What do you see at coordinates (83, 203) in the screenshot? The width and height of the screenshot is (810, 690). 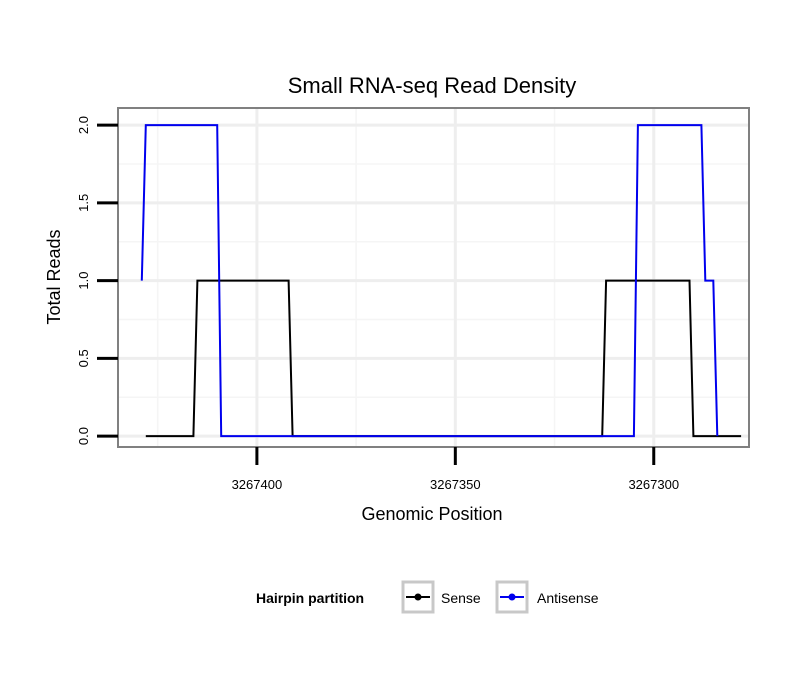 I see `y-tick-label: 1.5` at bounding box center [83, 203].